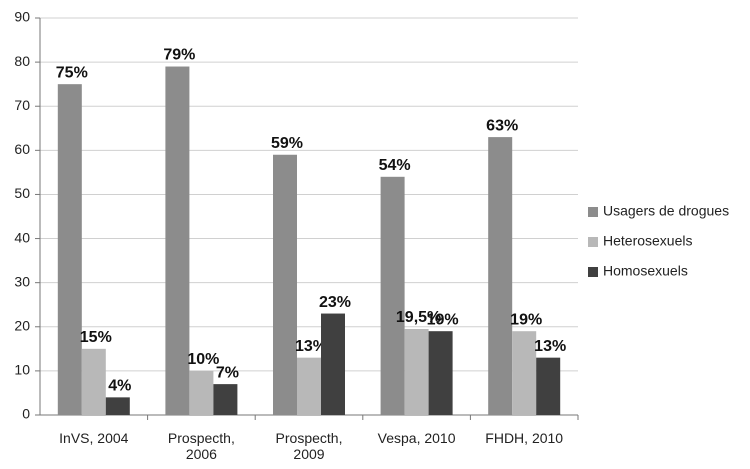 The image size is (750, 469). I want to click on data-label: 15%, so click(96, 337).